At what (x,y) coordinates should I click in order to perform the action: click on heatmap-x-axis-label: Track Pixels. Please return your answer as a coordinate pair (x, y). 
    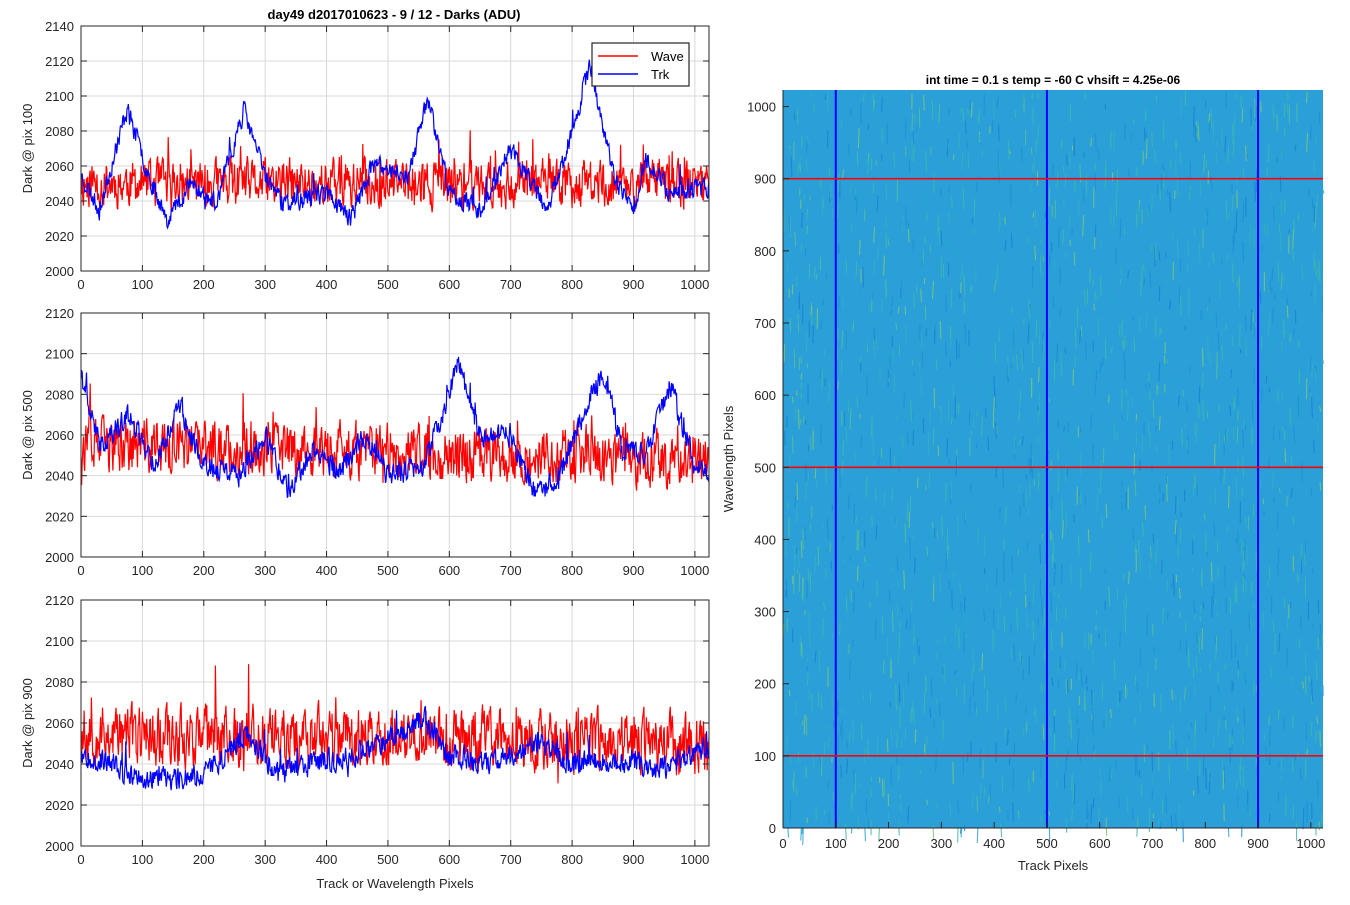
    Looking at the image, I should click on (1053, 865).